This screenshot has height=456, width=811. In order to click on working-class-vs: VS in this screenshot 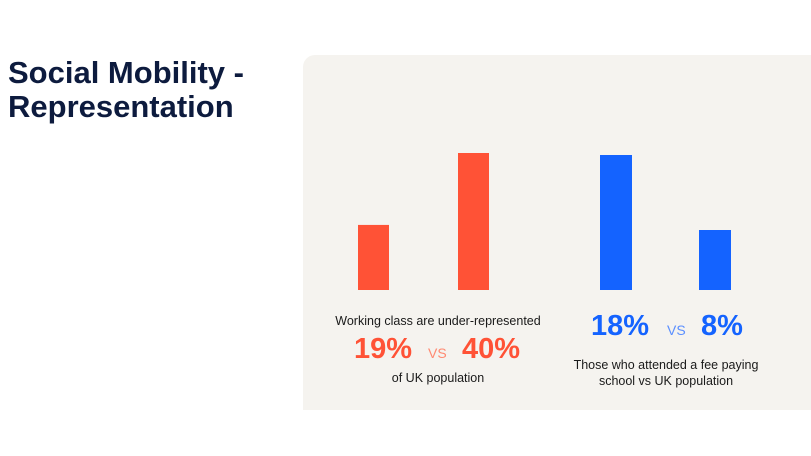, I will do `click(437, 353)`.